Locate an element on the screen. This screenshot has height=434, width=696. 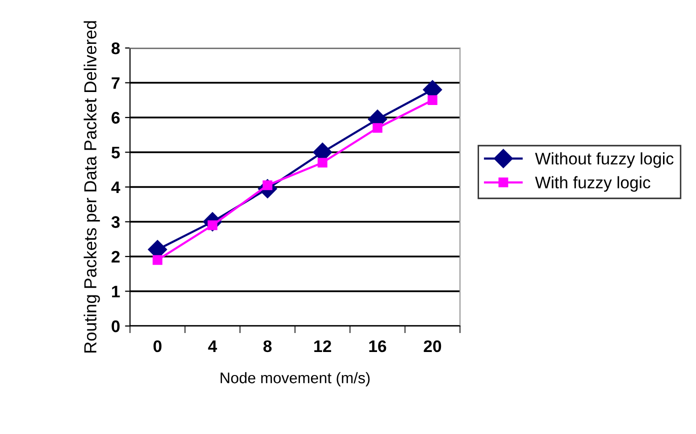
y-tick-label: 2 is located at coordinates (116, 256).